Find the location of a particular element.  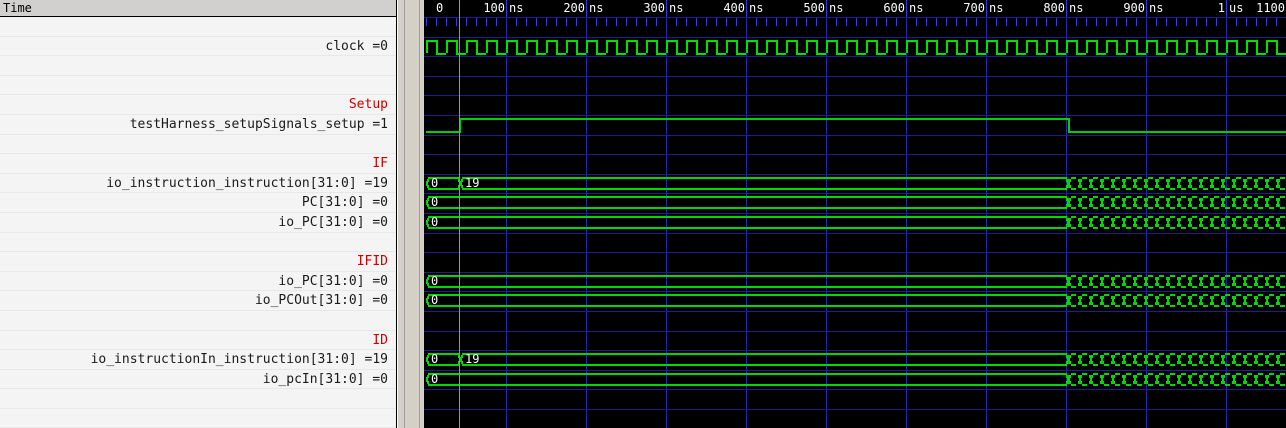

ruler-tick-label: 200 is located at coordinates (574, 8).